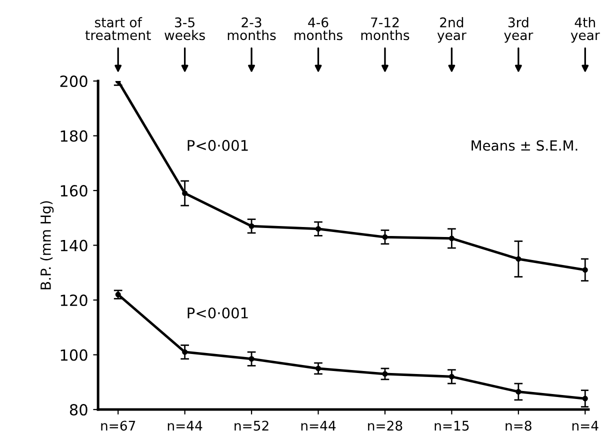 The height and width of the screenshot is (438, 613). What do you see at coordinates (385, 425) in the screenshot?
I see `text: n=28` at bounding box center [385, 425].